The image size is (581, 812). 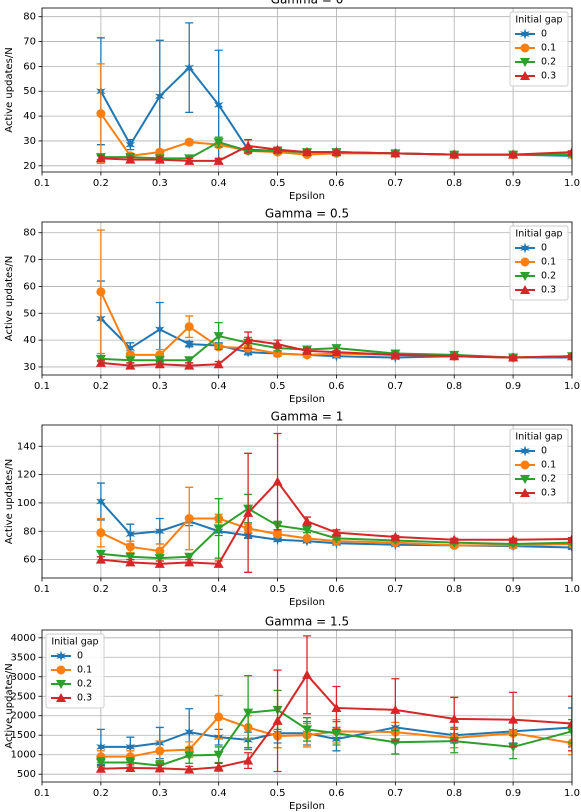 What do you see at coordinates (572, 589) in the screenshot?
I see `x-tick-label: 1.0` at bounding box center [572, 589].